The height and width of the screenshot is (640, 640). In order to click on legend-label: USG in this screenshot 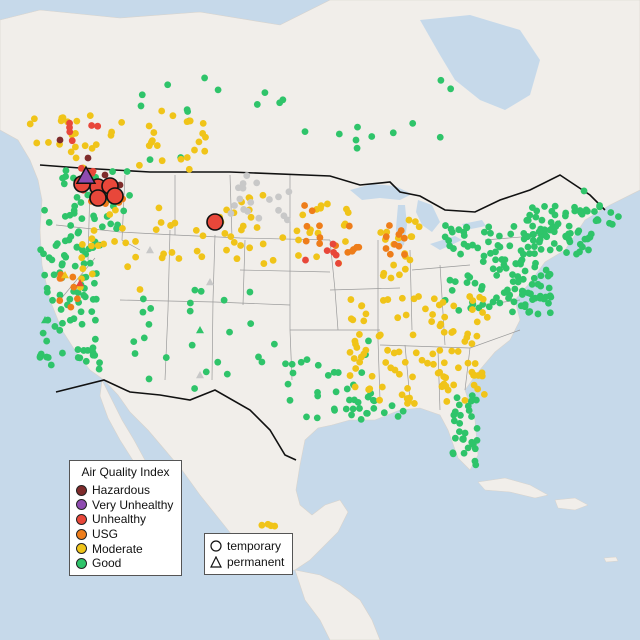, I will do `click(105, 534)`.